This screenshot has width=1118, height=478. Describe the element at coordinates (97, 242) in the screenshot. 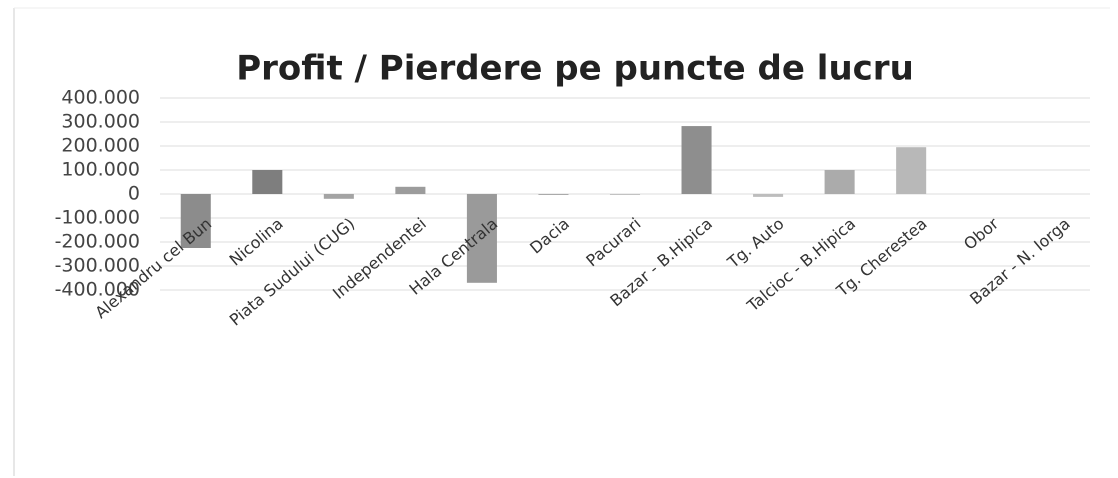

I see `y-tick-label: -200.000` at that location.